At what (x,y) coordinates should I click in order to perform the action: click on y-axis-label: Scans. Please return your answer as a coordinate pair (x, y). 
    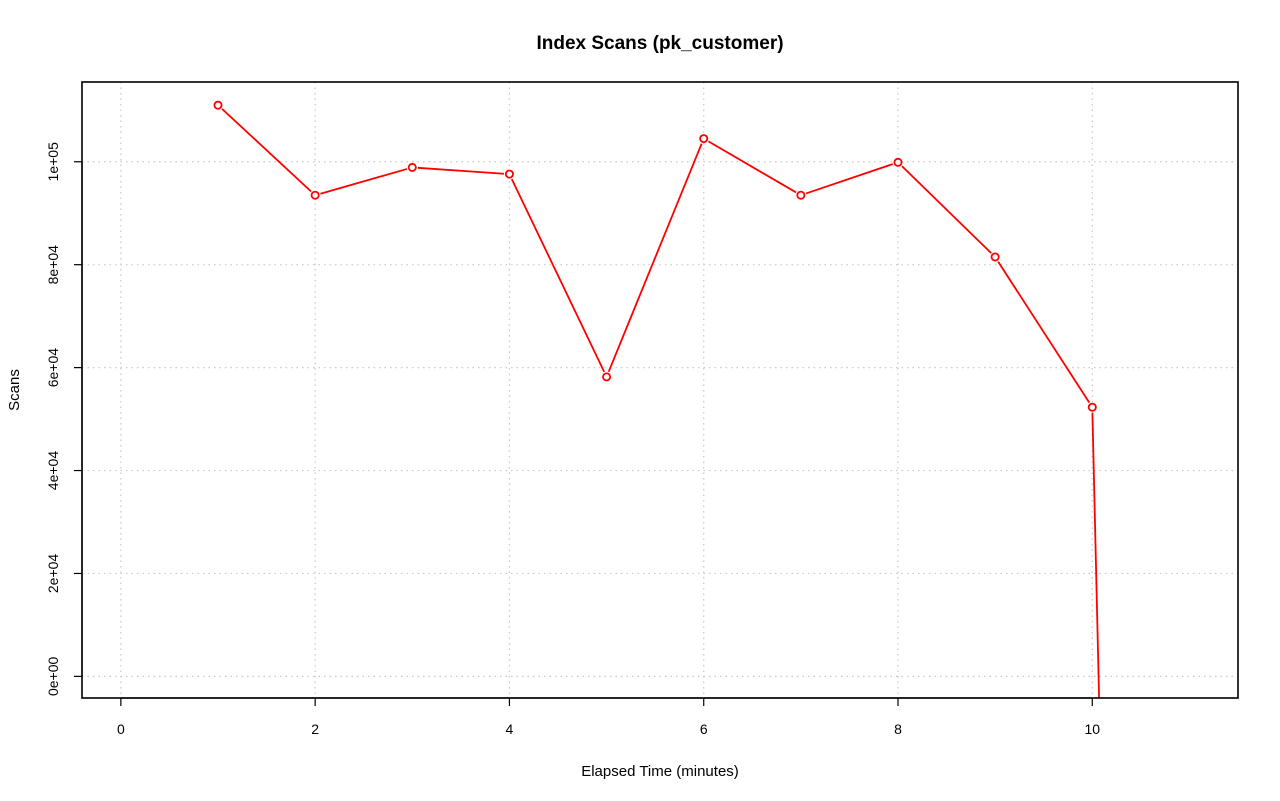
    Looking at the image, I should click on (14, 390).